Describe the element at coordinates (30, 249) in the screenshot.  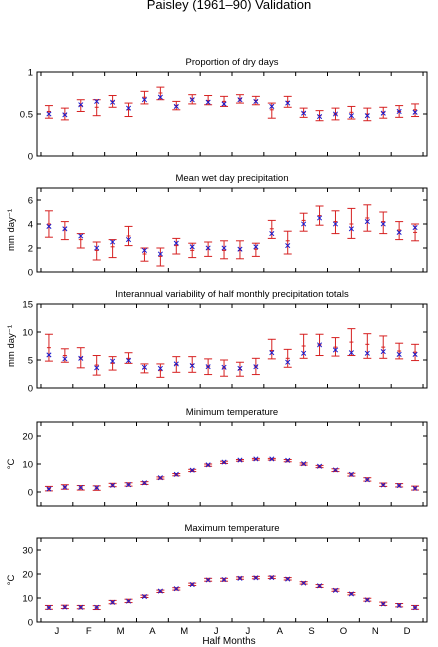
I see `y-tick-label: 2` at that location.